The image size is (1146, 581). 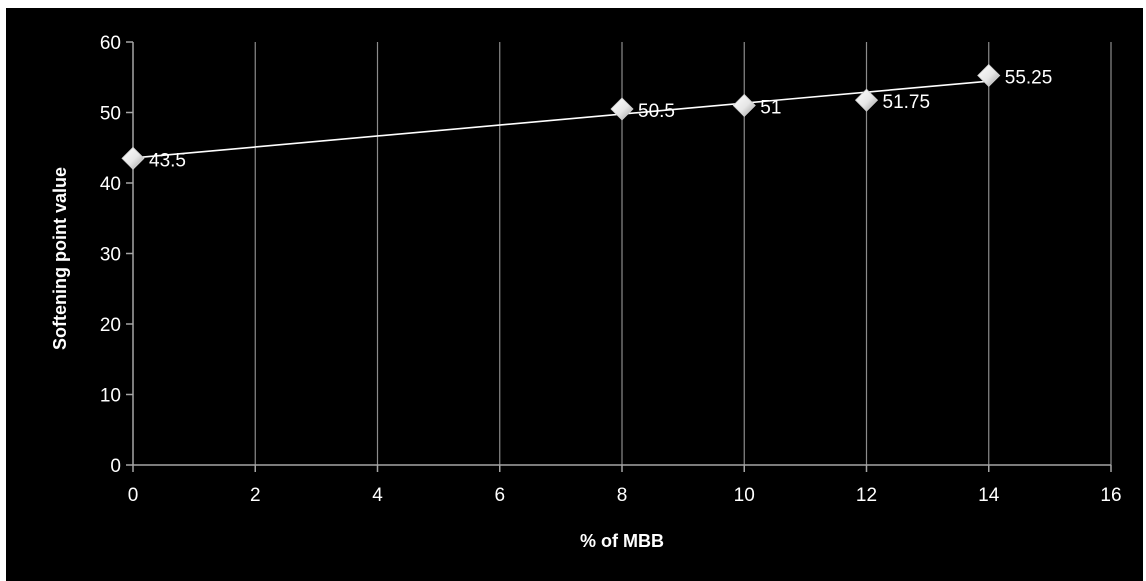 I want to click on data-label-4: 55.25, so click(x=1029, y=77).